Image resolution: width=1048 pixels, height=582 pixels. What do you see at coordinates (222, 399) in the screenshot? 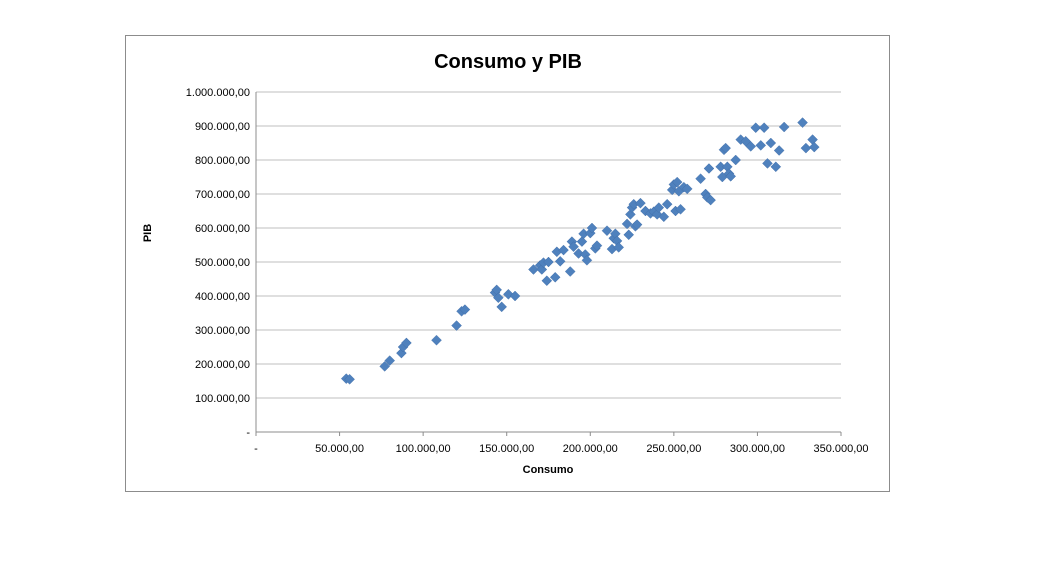
I see `y-tick-label: 100.000,00` at bounding box center [222, 399].